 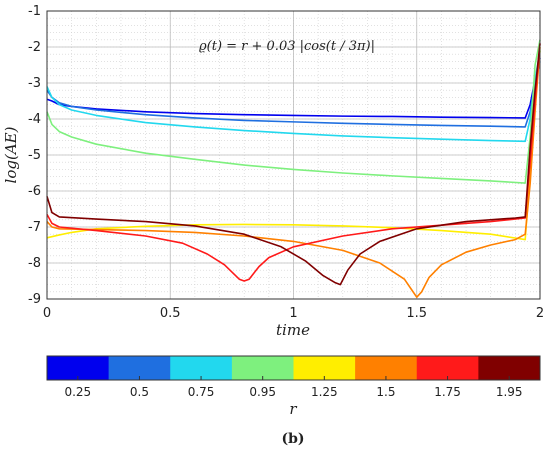 I want to click on y-tick-label: -6, so click(x=34, y=191).